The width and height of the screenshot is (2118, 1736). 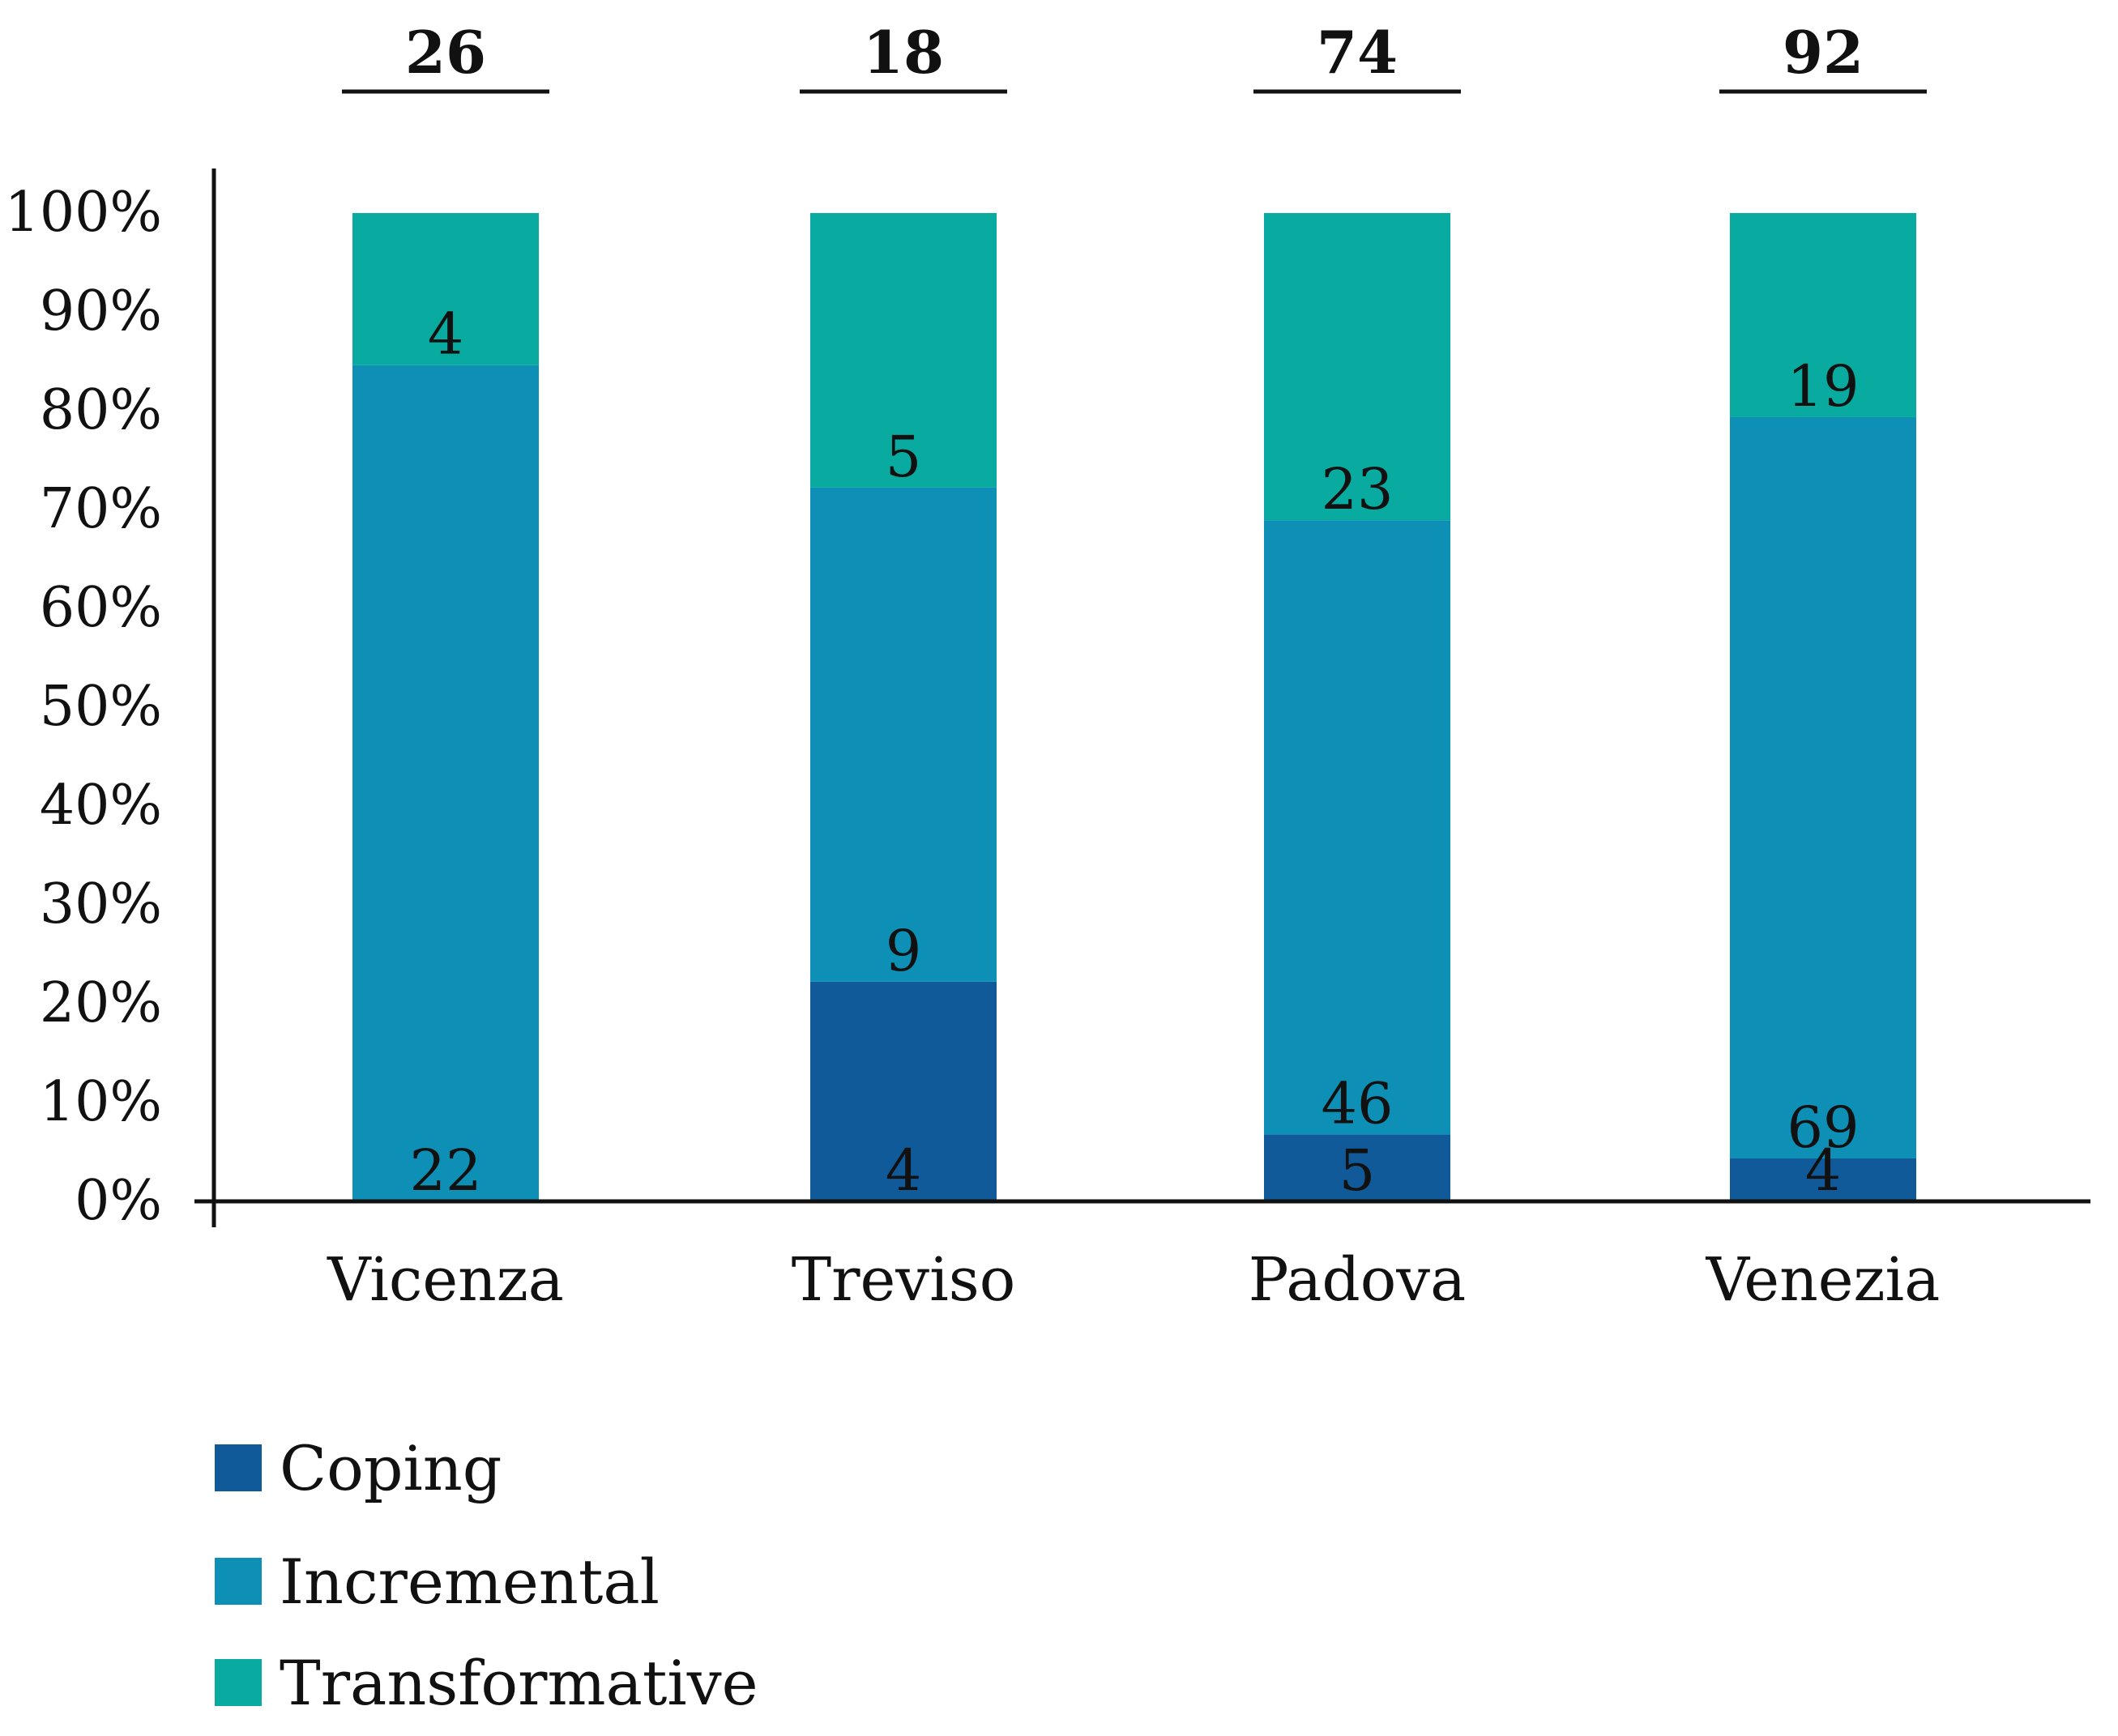 What do you see at coordinates (519, 1683) in the screenshot?
I see `legend-label-transformative: Transformative` at bounding box center [519, 1683].